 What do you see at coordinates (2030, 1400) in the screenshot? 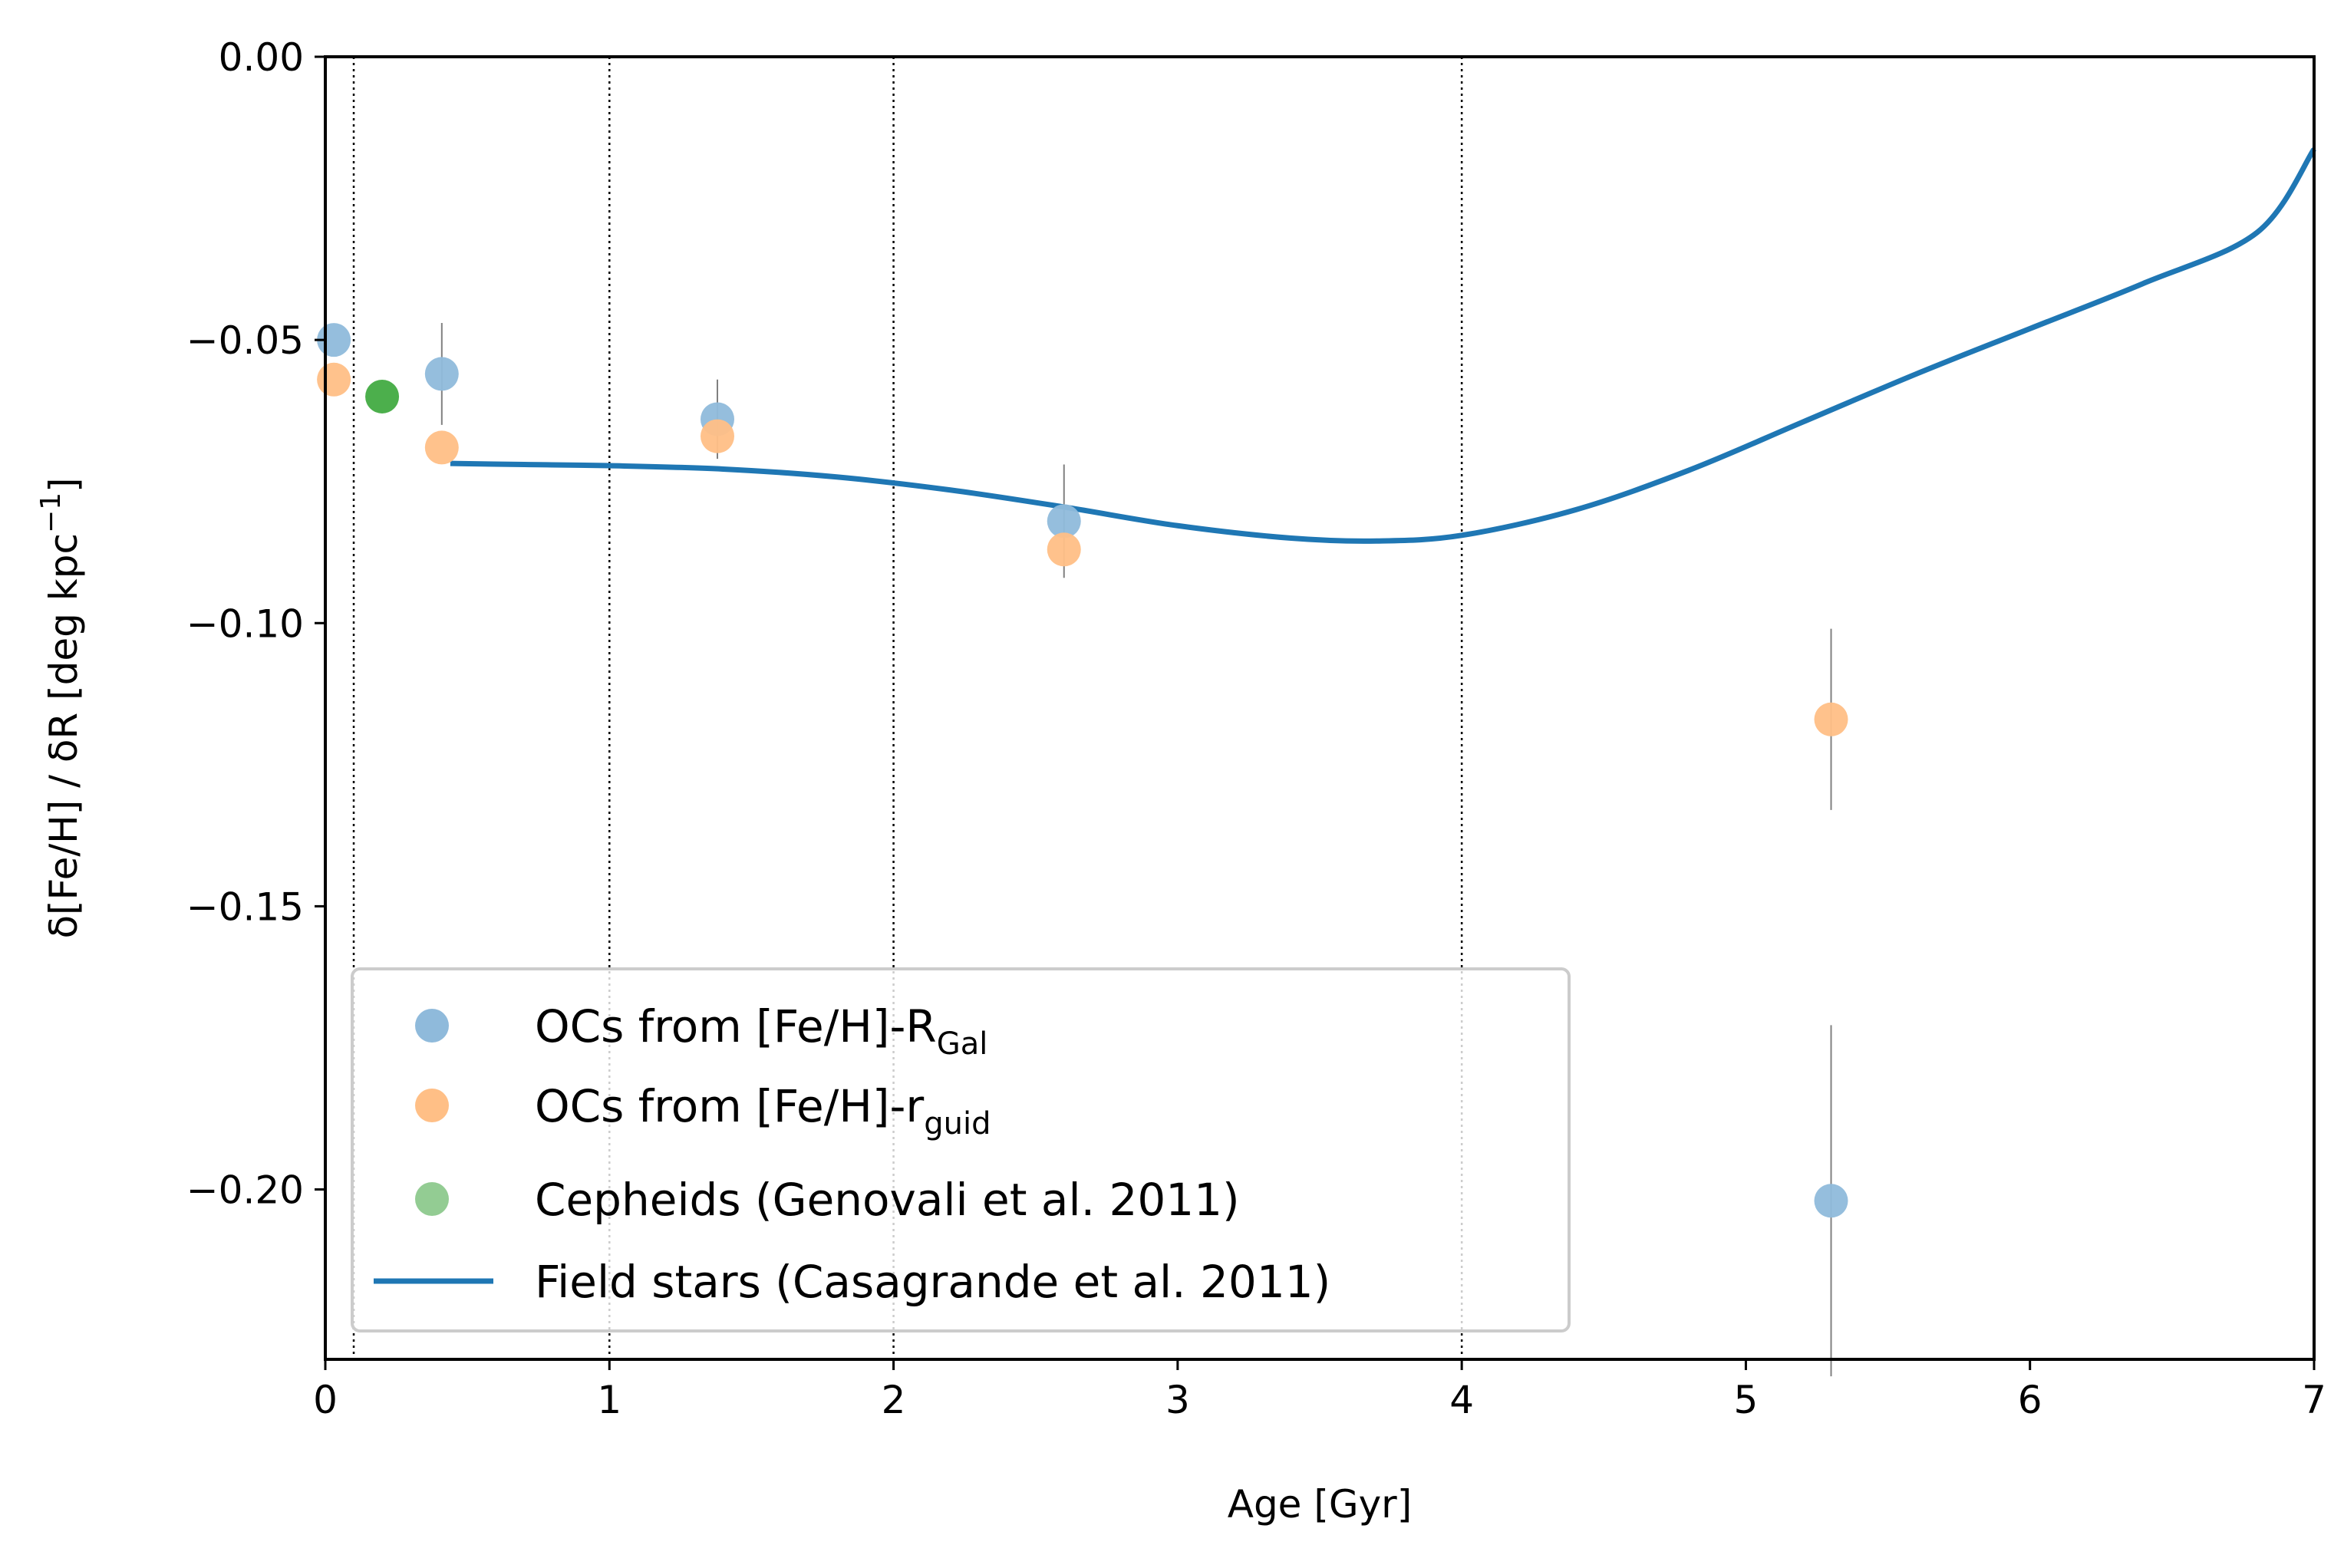
I see `x-tick-label: 6` at bounding box center [2030, 1400].